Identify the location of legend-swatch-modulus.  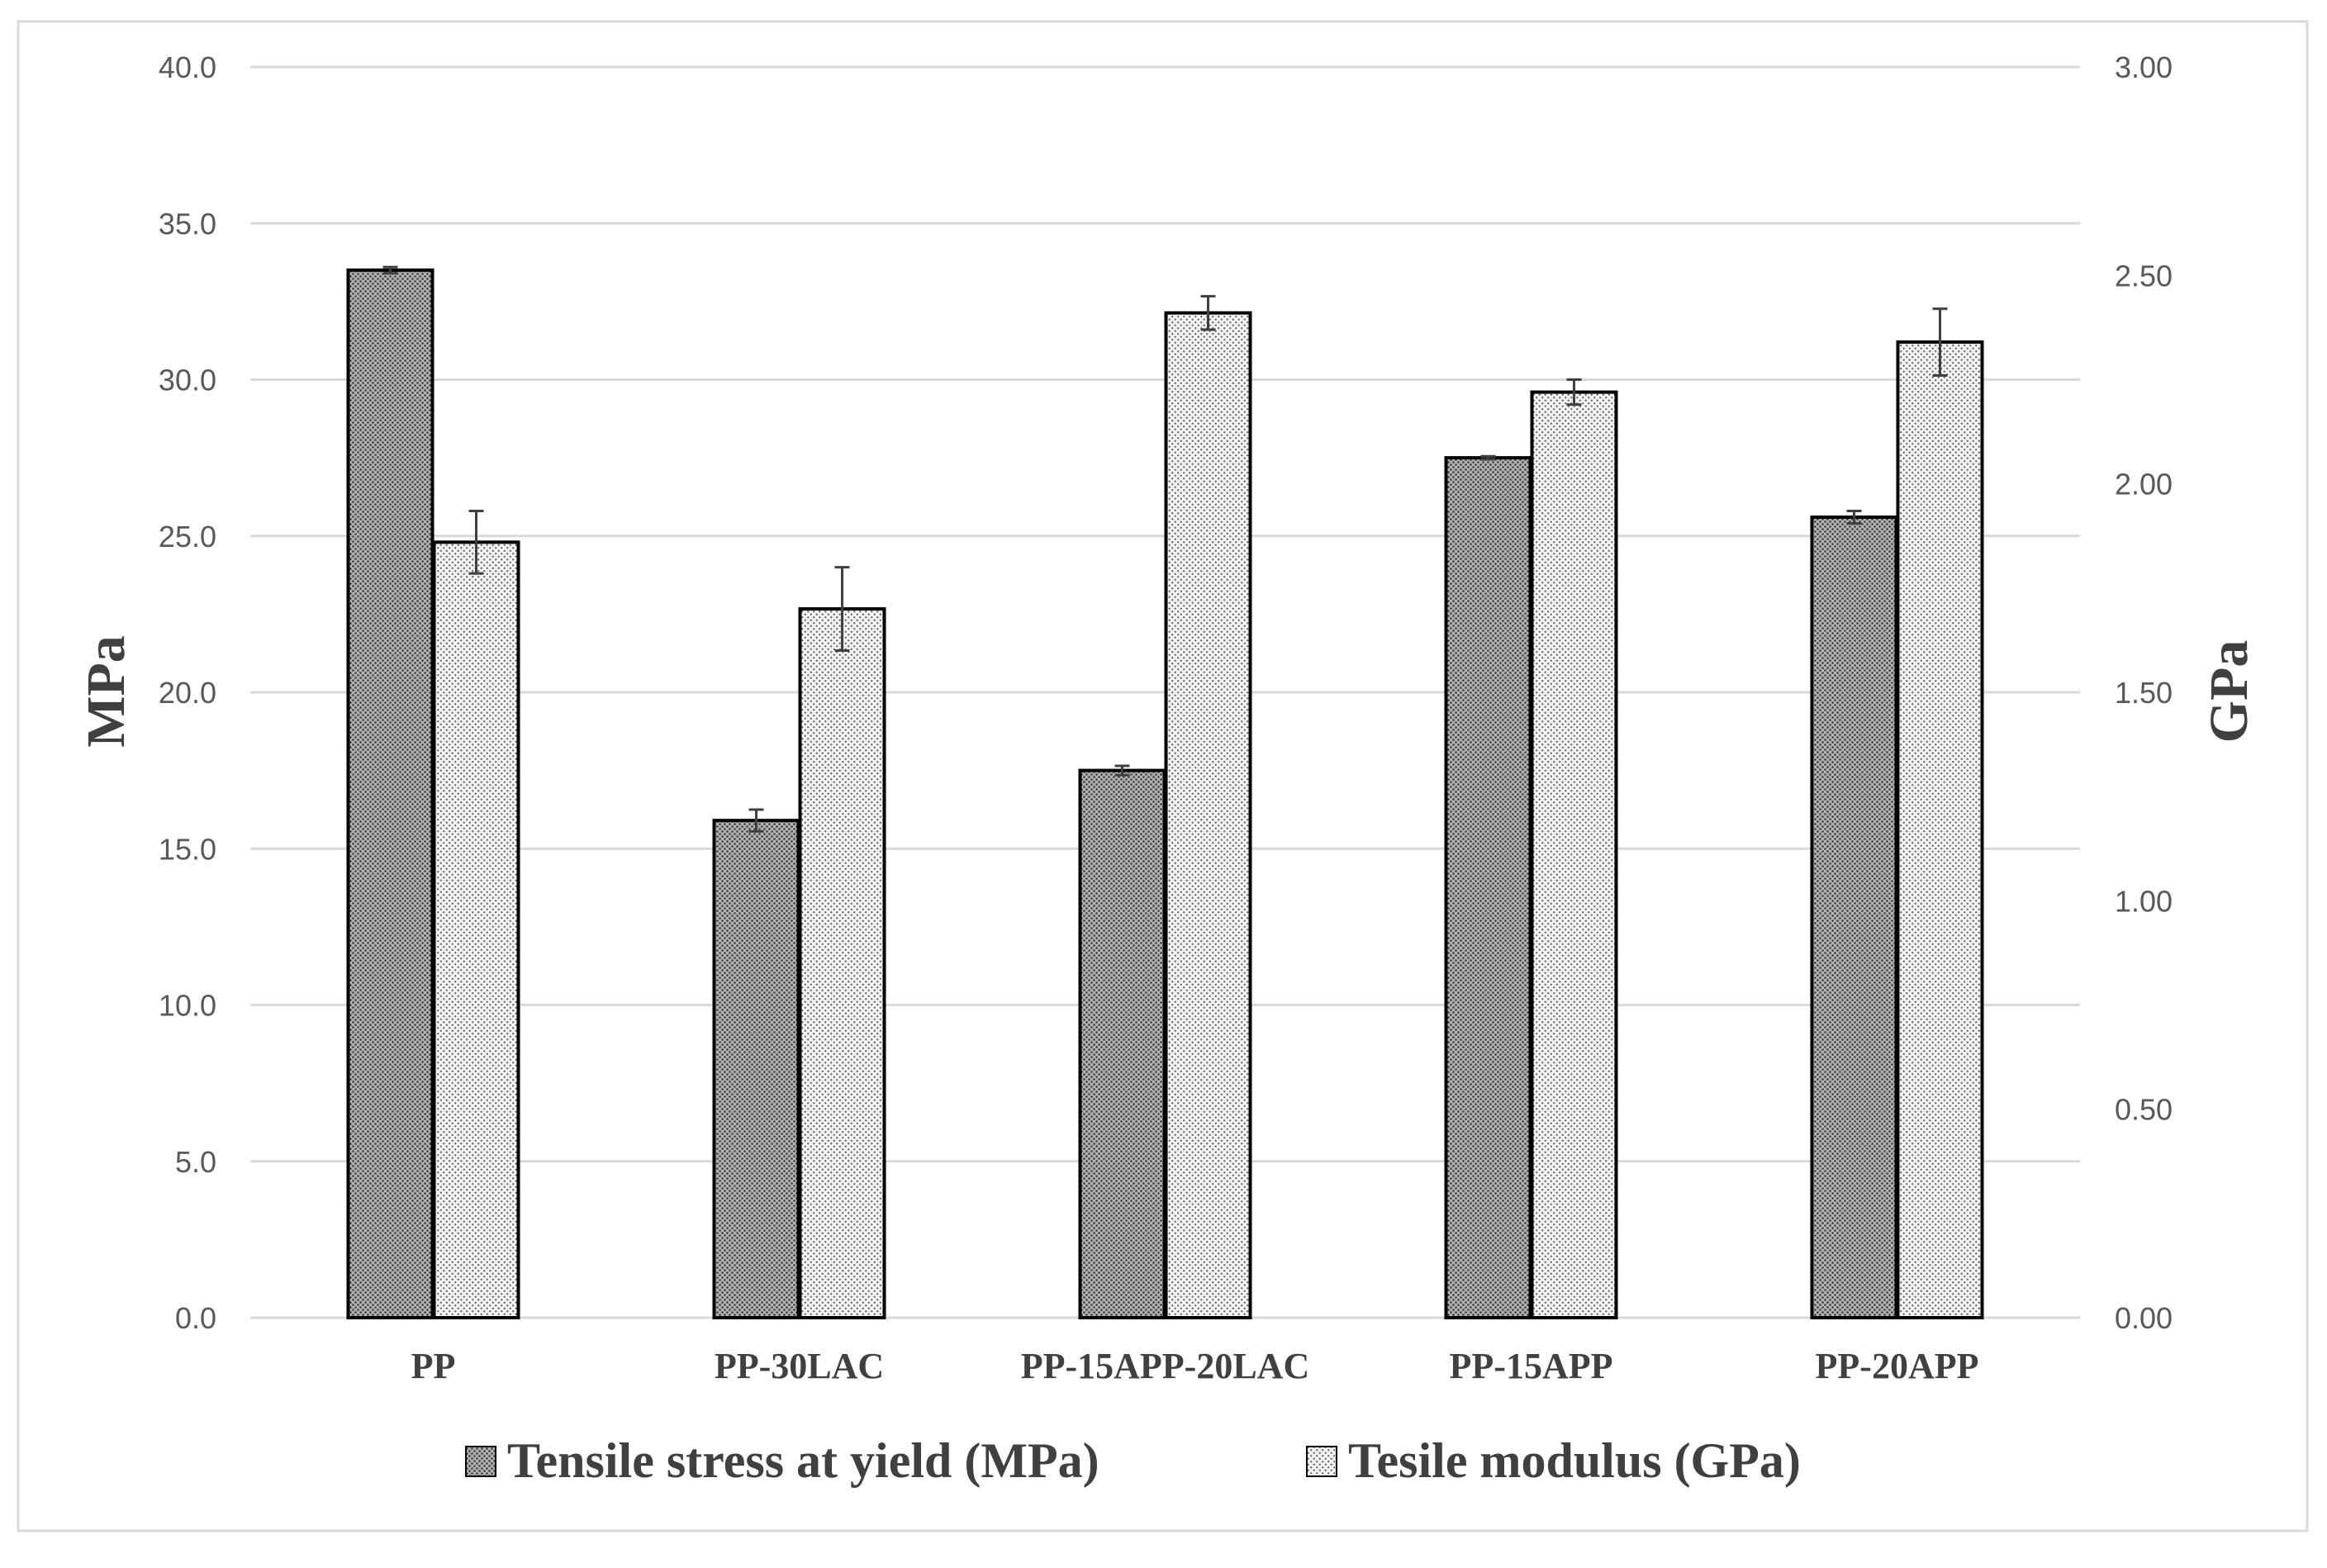
(1321, 1462).